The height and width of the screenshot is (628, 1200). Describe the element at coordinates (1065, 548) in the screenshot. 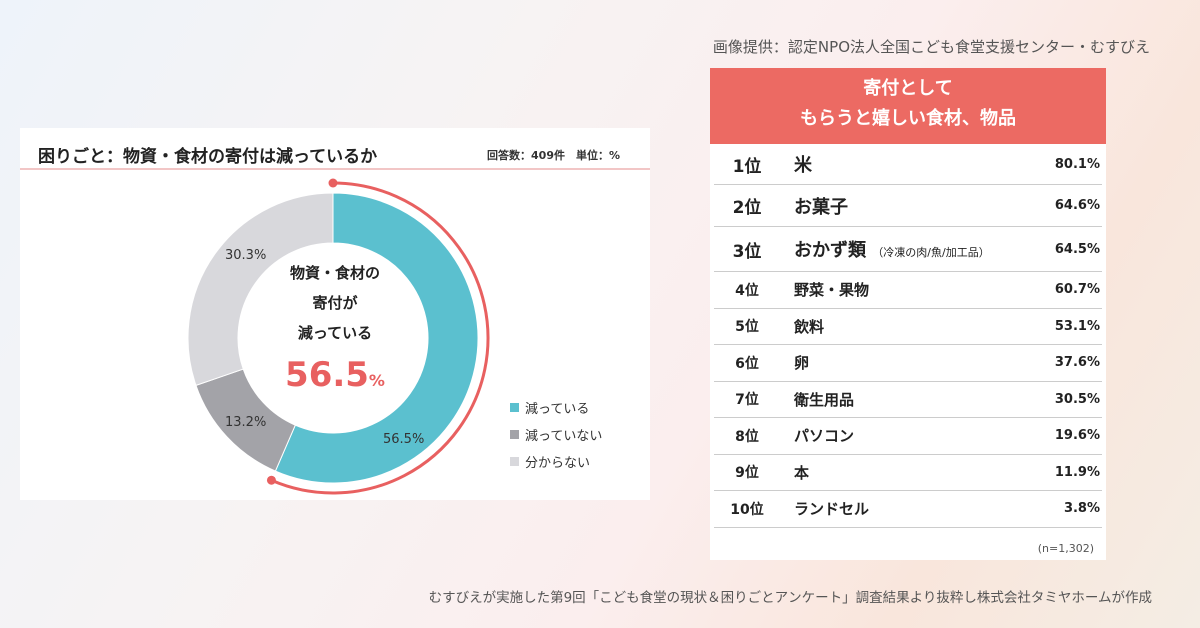

I see `sample-size: (n=1,302)` at that location.